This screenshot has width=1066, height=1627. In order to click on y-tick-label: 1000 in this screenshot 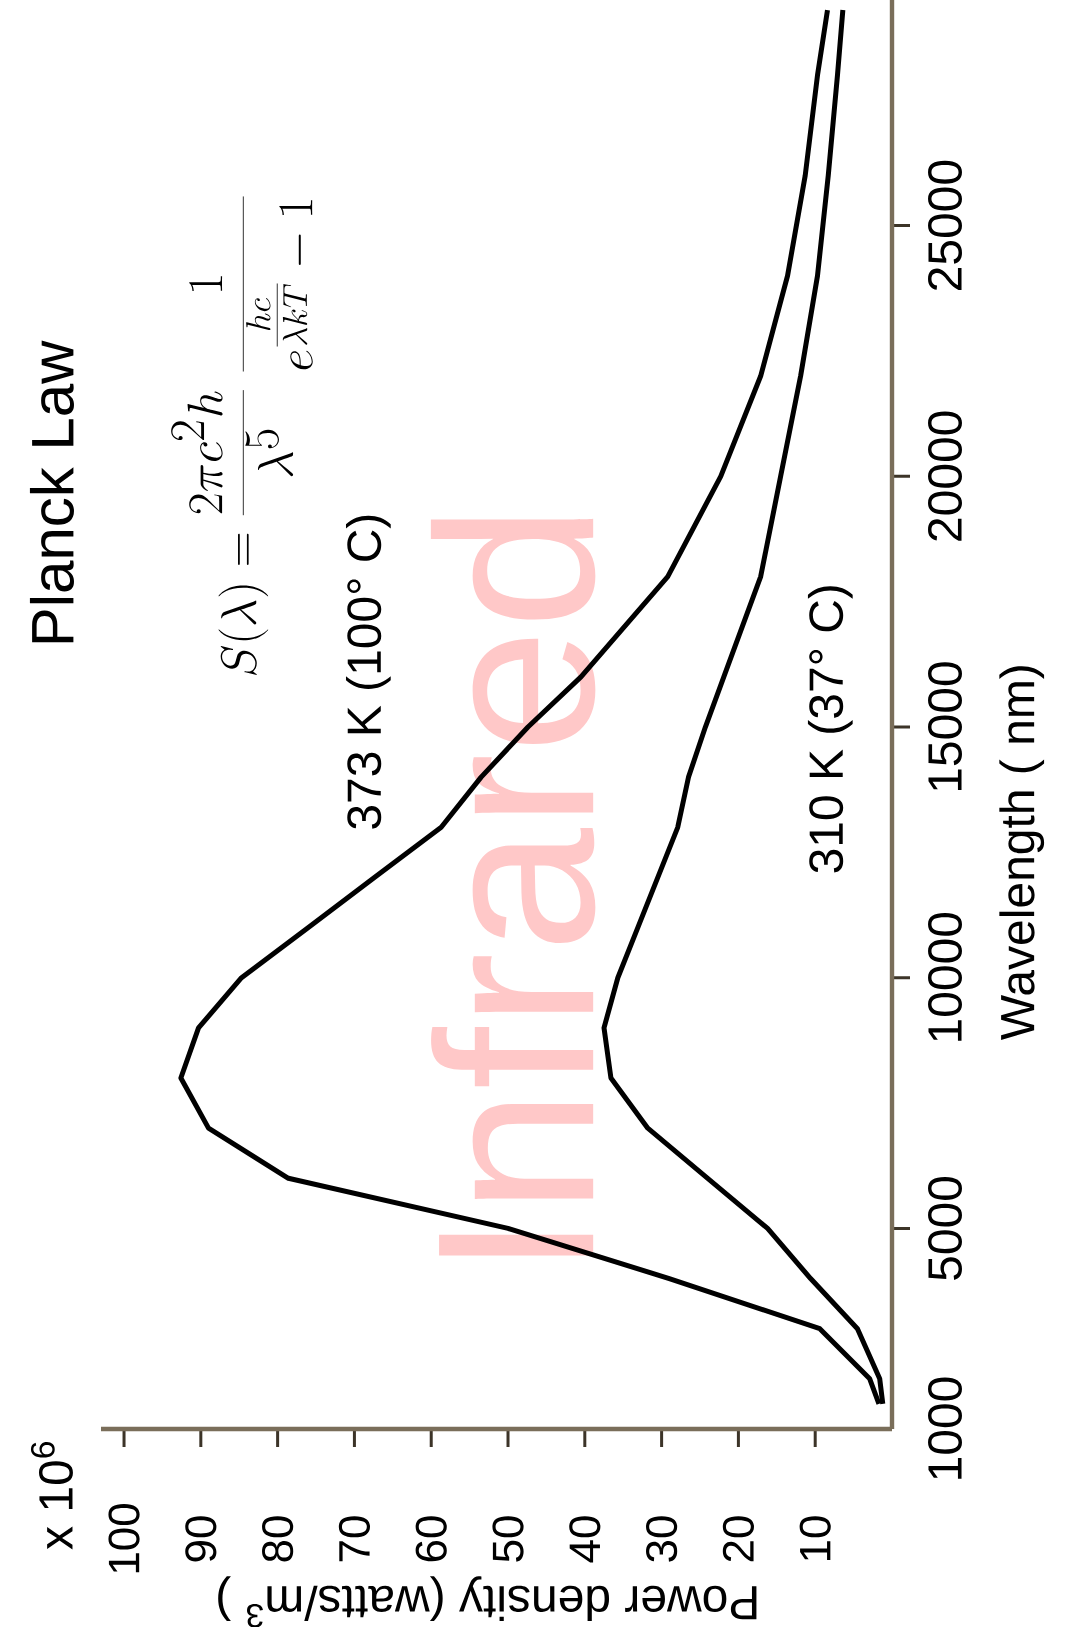, I will do `click(945, 1428)`.